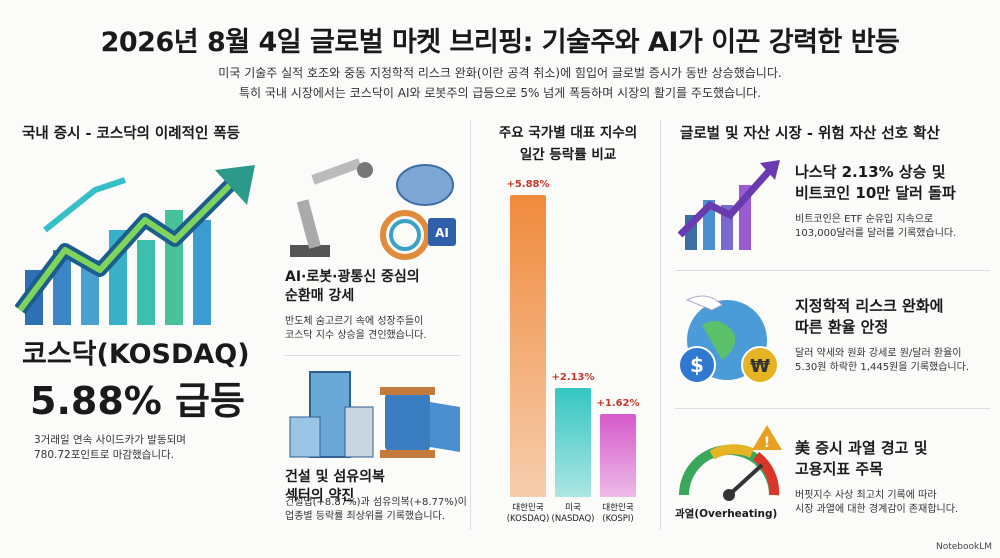 The width and height of the screenshot is (1000, 558). I want to click on currency-icon: $ ₩, so click(728, 339).